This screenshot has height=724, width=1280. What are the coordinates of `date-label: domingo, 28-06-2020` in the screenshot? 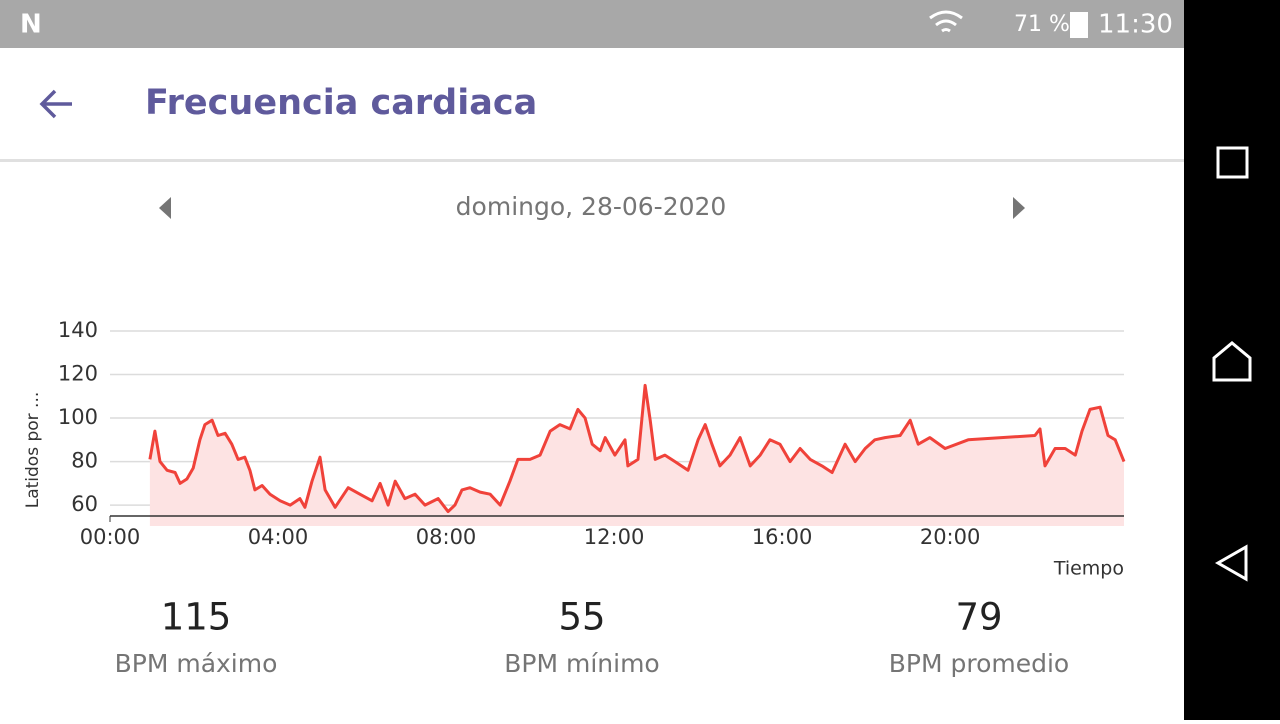 It's located at (591, 206).